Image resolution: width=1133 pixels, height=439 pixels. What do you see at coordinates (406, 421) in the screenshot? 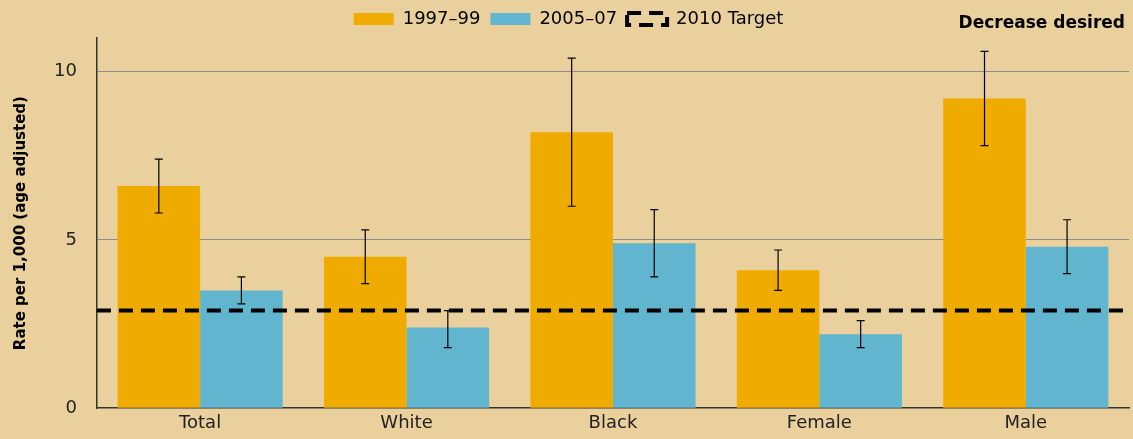
I see `x-tick-label: White` at bounding box center [406, 421].